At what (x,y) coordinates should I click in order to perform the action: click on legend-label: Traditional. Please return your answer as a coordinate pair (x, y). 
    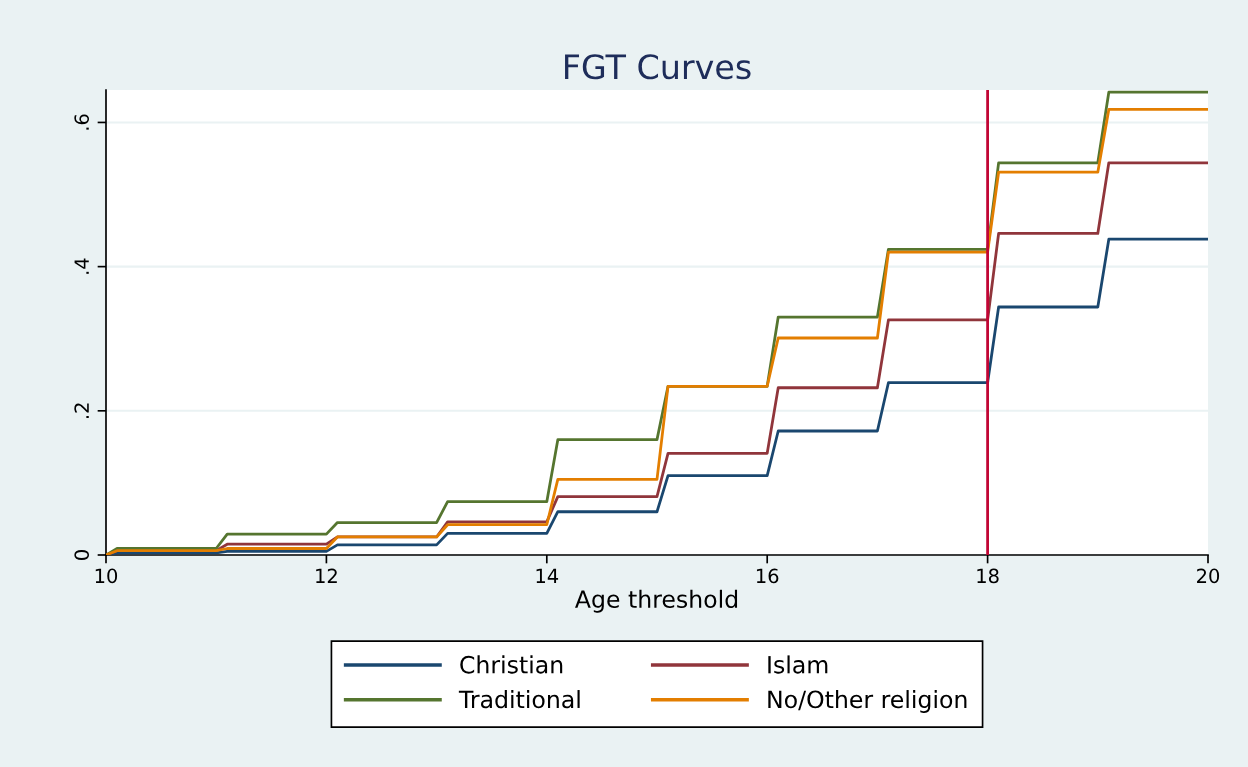
    Looking at the image, I should click on (519, 699).